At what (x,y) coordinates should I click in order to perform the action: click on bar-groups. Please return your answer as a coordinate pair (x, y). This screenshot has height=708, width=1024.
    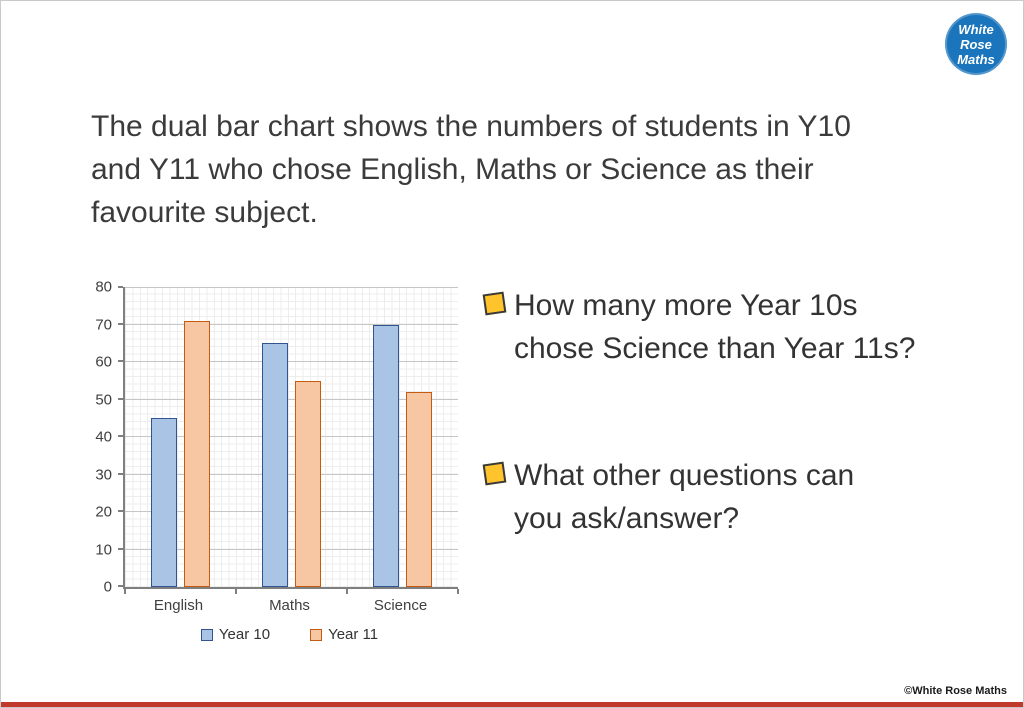
    Looking at the image, I should click on (291, 437).